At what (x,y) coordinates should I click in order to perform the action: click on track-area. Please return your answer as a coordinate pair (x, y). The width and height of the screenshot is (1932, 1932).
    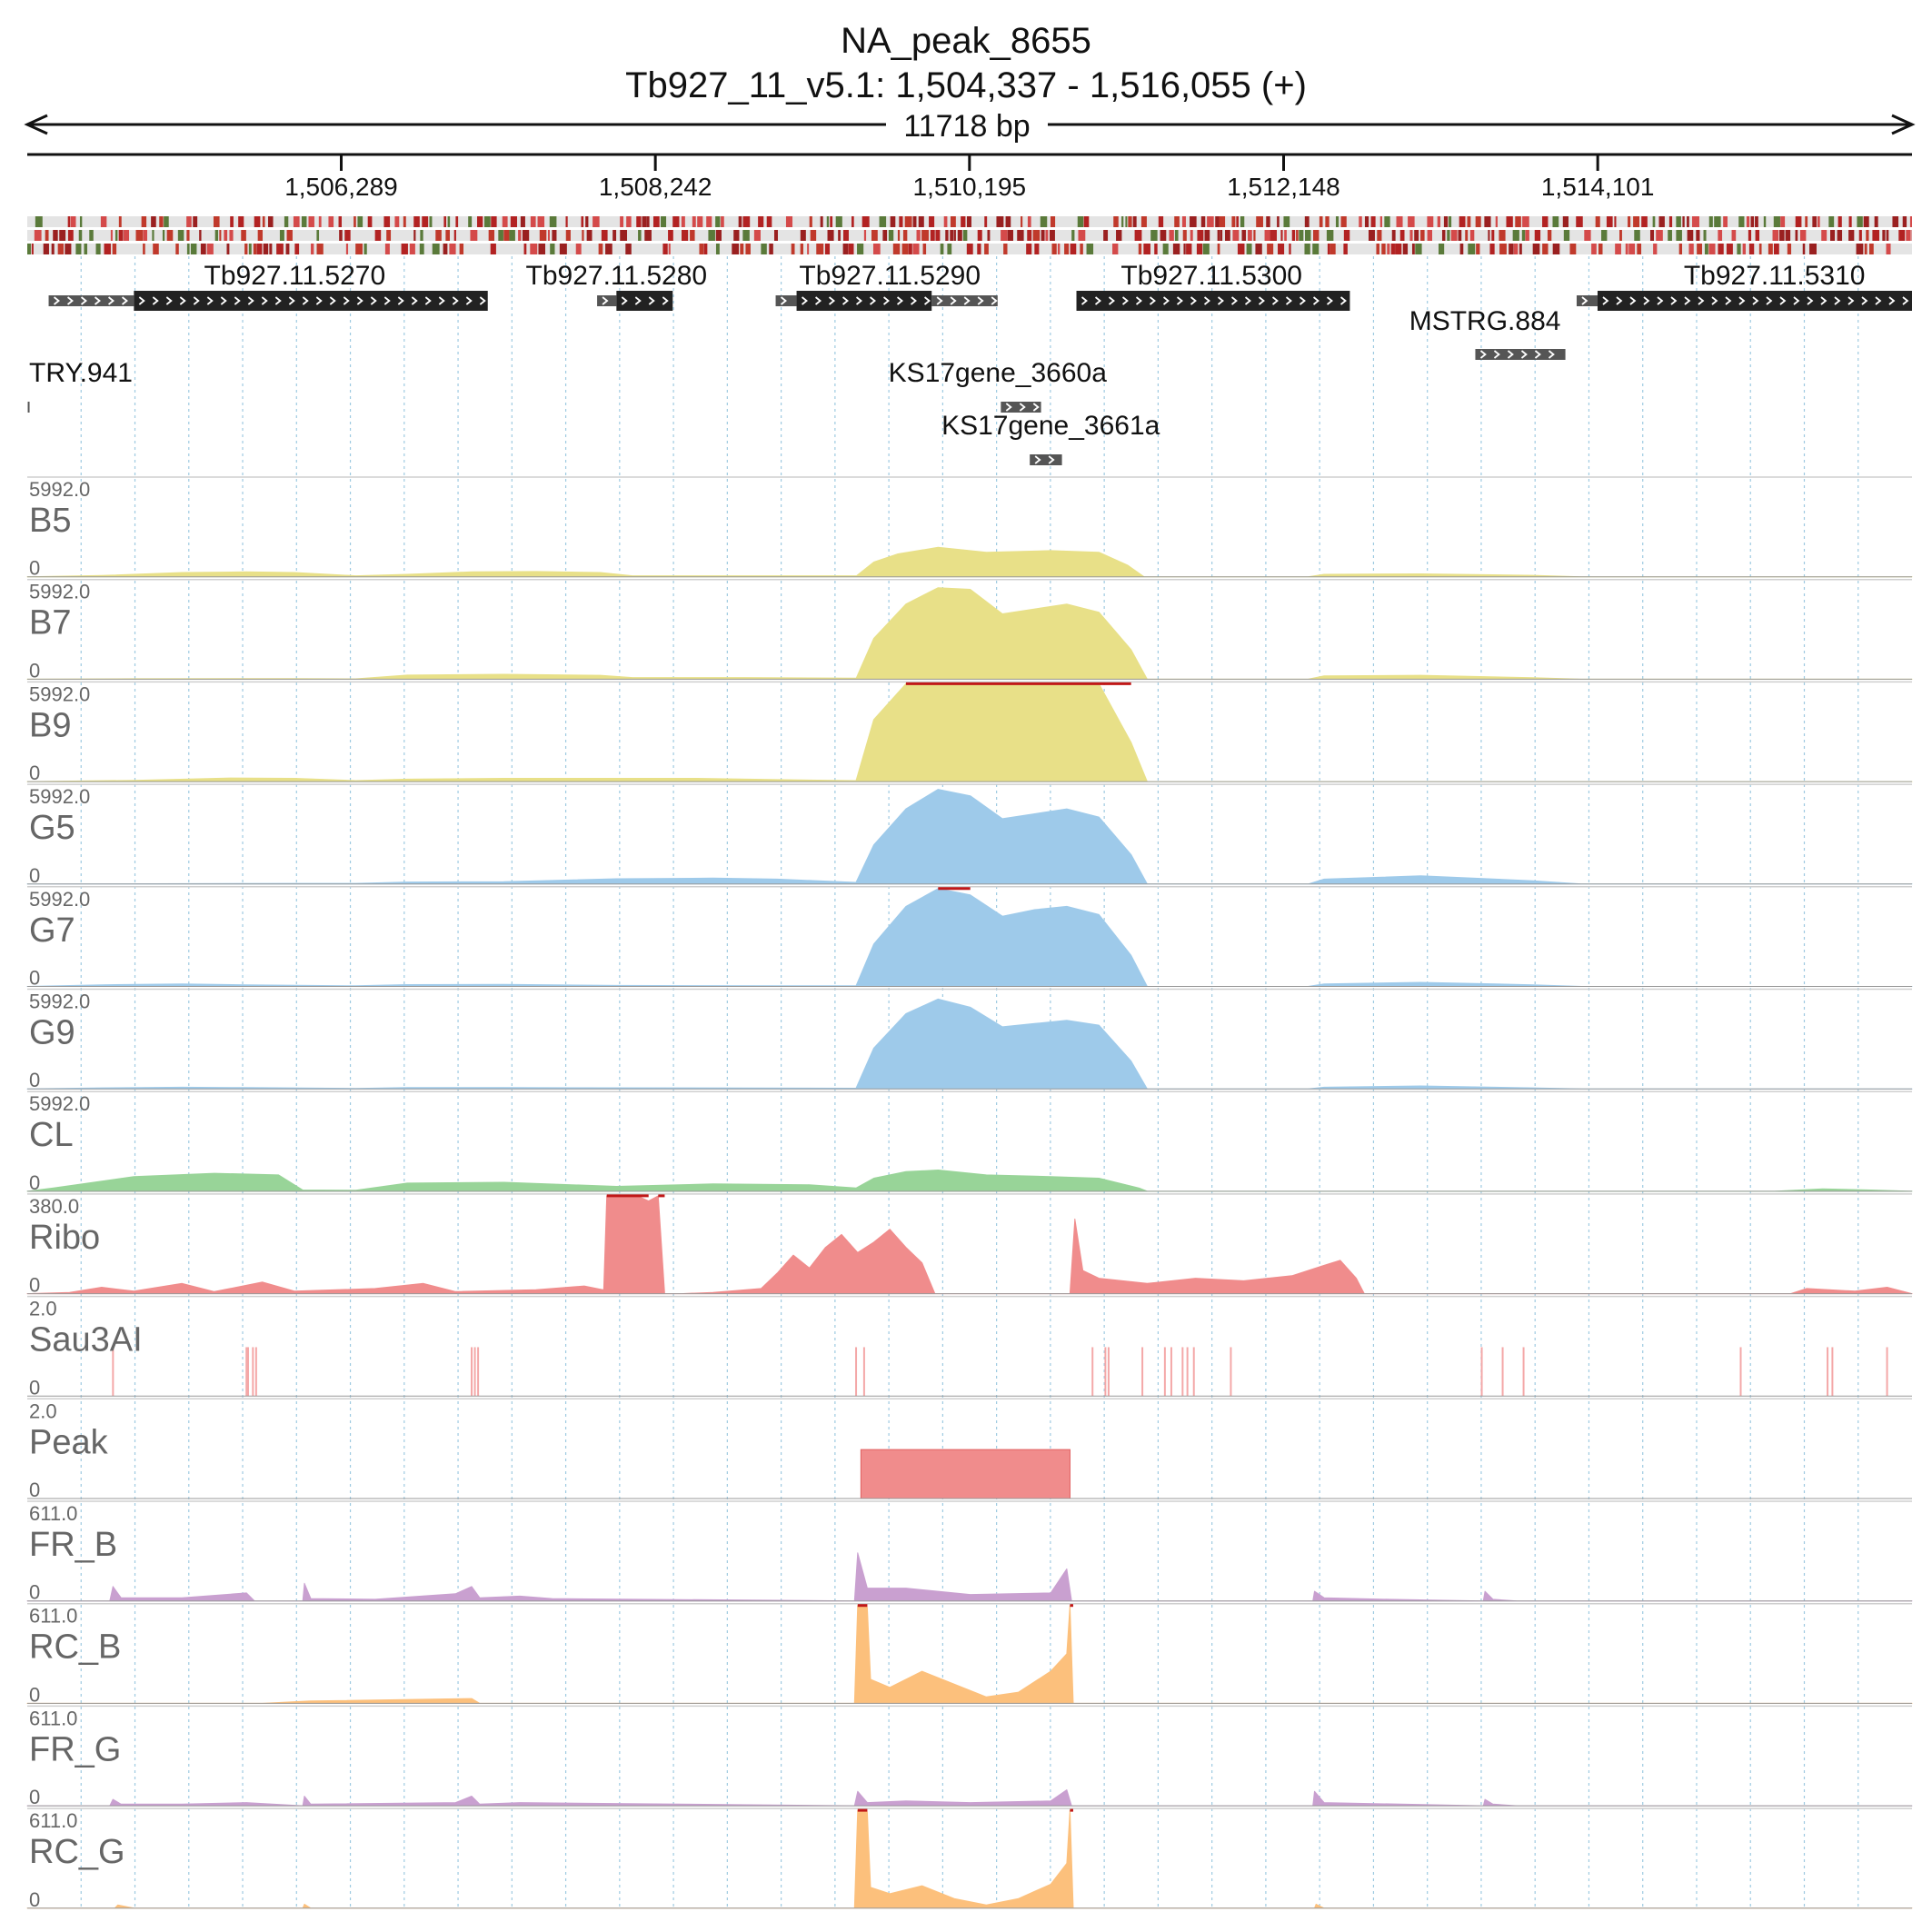
    Looking at the image, I should click on (970, 1655).